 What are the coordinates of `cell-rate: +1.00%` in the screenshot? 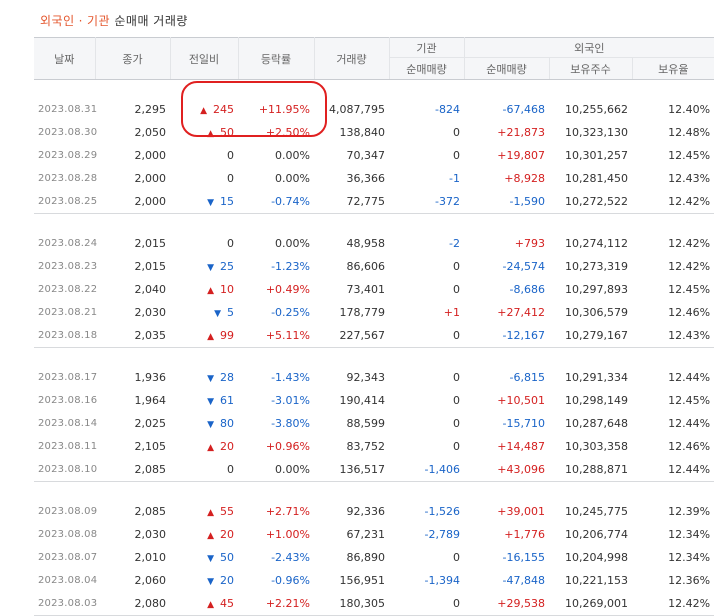 It's located at (287, 534).